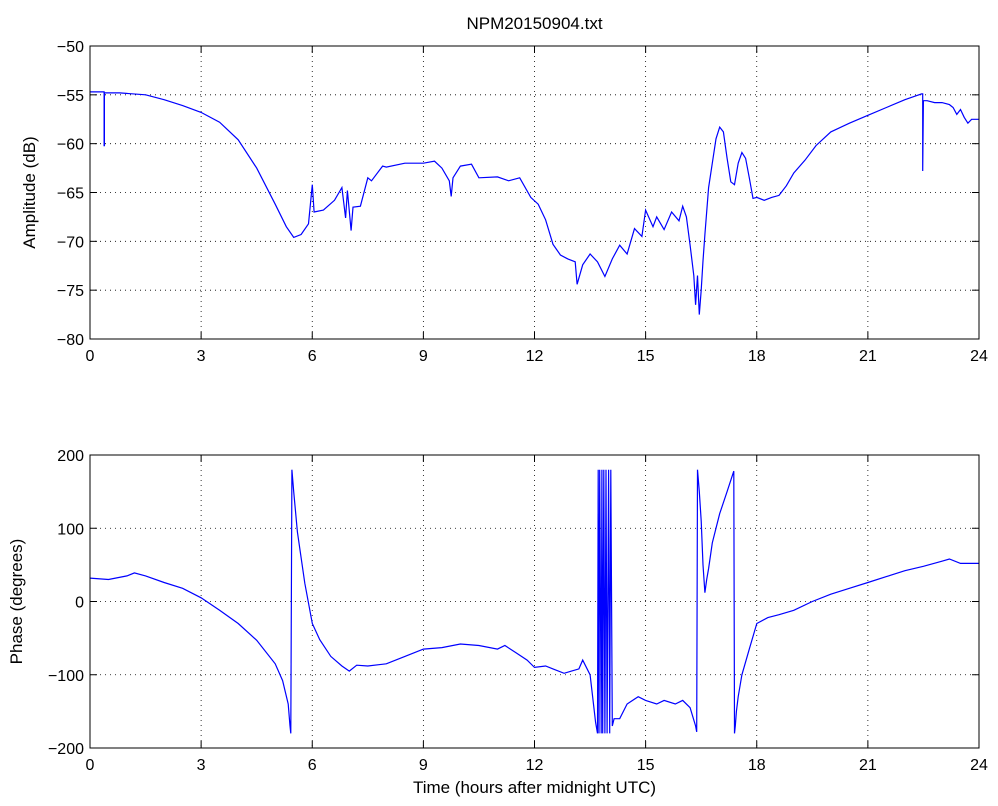  What do you see at coordinates (70, 145) in the screenshot?
I see `amplitude-y-tick-label: −60` at bounding box center [70, 145].